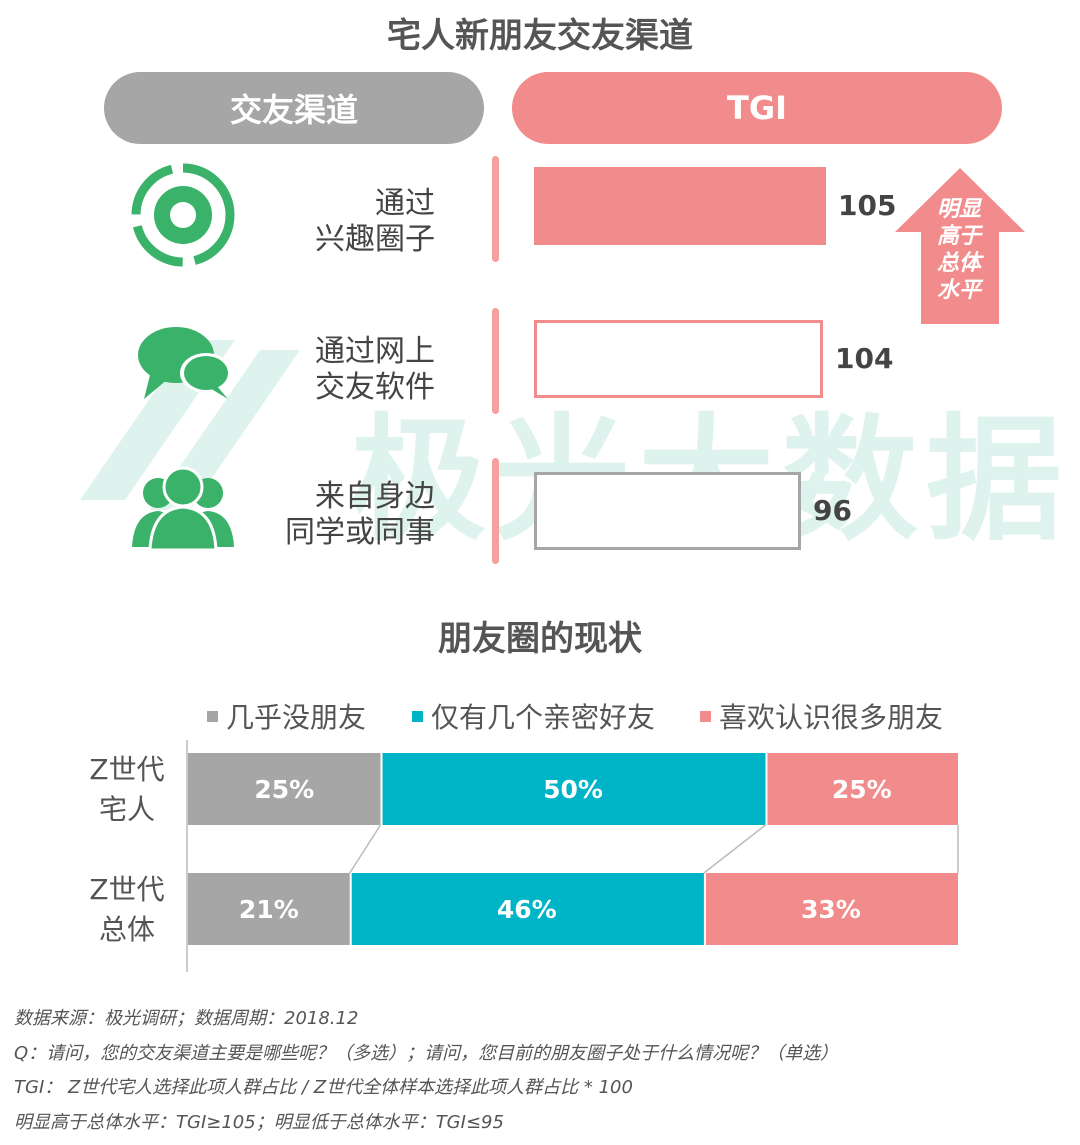 This screenshot has width=1080, height=1145. What do you see at coordinates (375, 496) in the screenshot?
I see `channel-label-3-line1: 来自身边` at bounding box center [375, 496].